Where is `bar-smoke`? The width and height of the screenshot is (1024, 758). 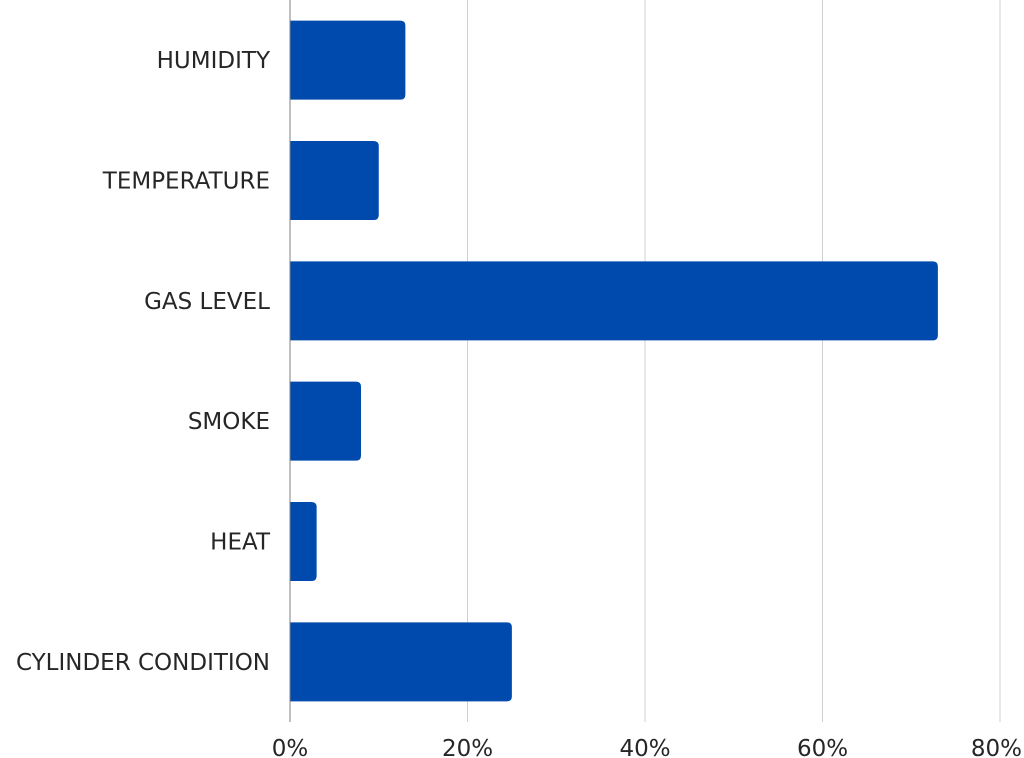
bar-smoke is located at coordinates (325, 421).